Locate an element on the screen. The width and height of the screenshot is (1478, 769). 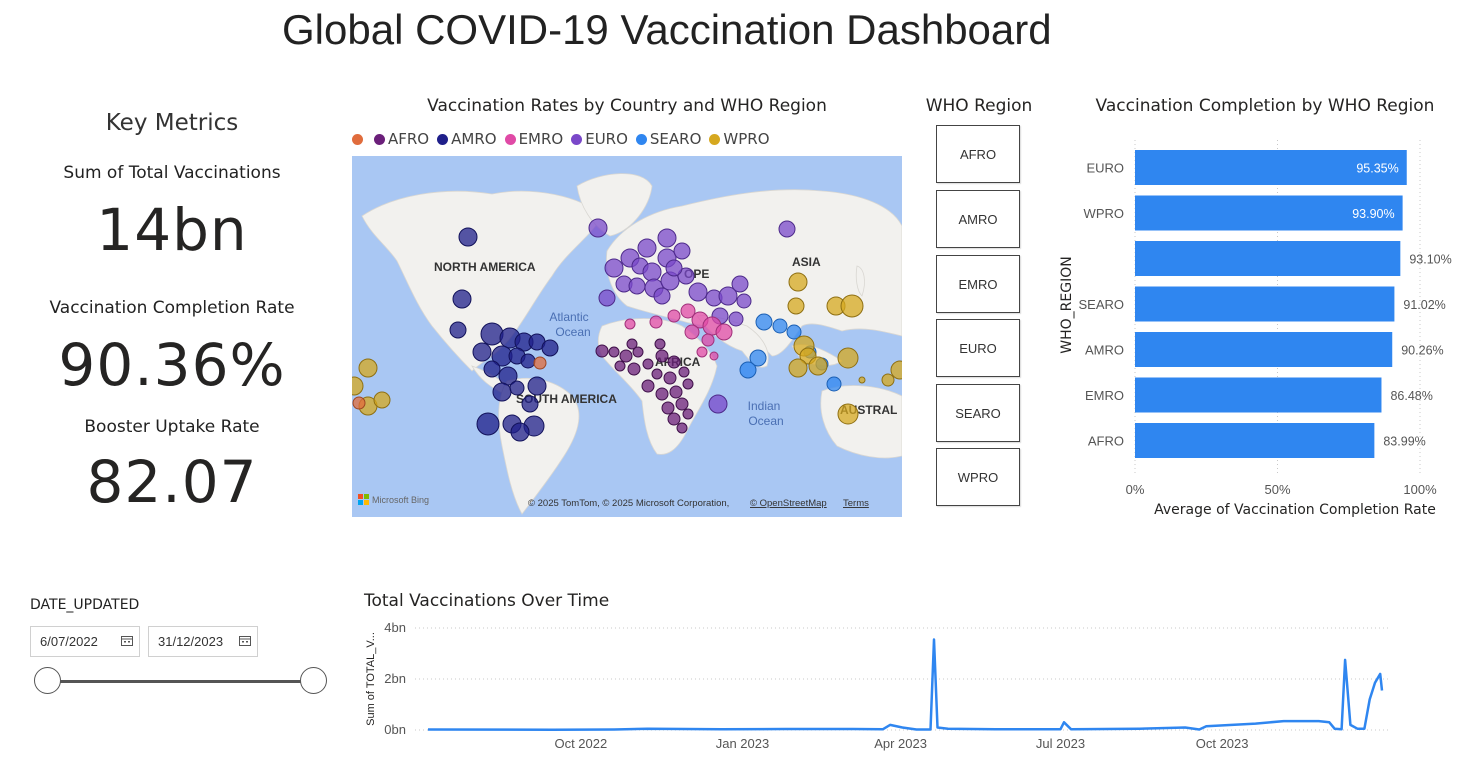
date-range-track is located at coordinates (180, 681).